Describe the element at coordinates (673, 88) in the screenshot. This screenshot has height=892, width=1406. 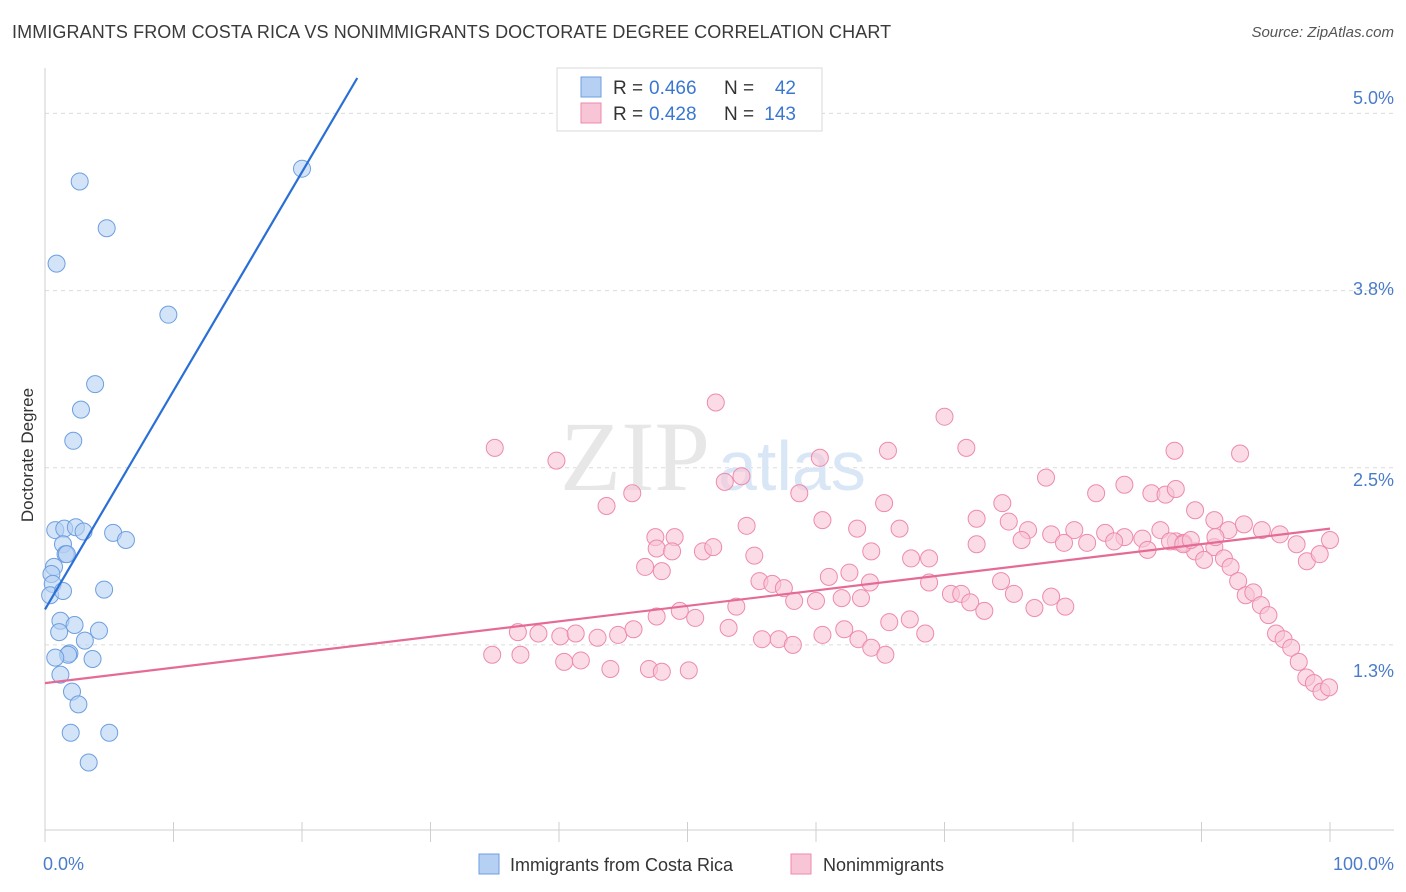
I see `stats-legend-r-value-1: 0.466` at that location.